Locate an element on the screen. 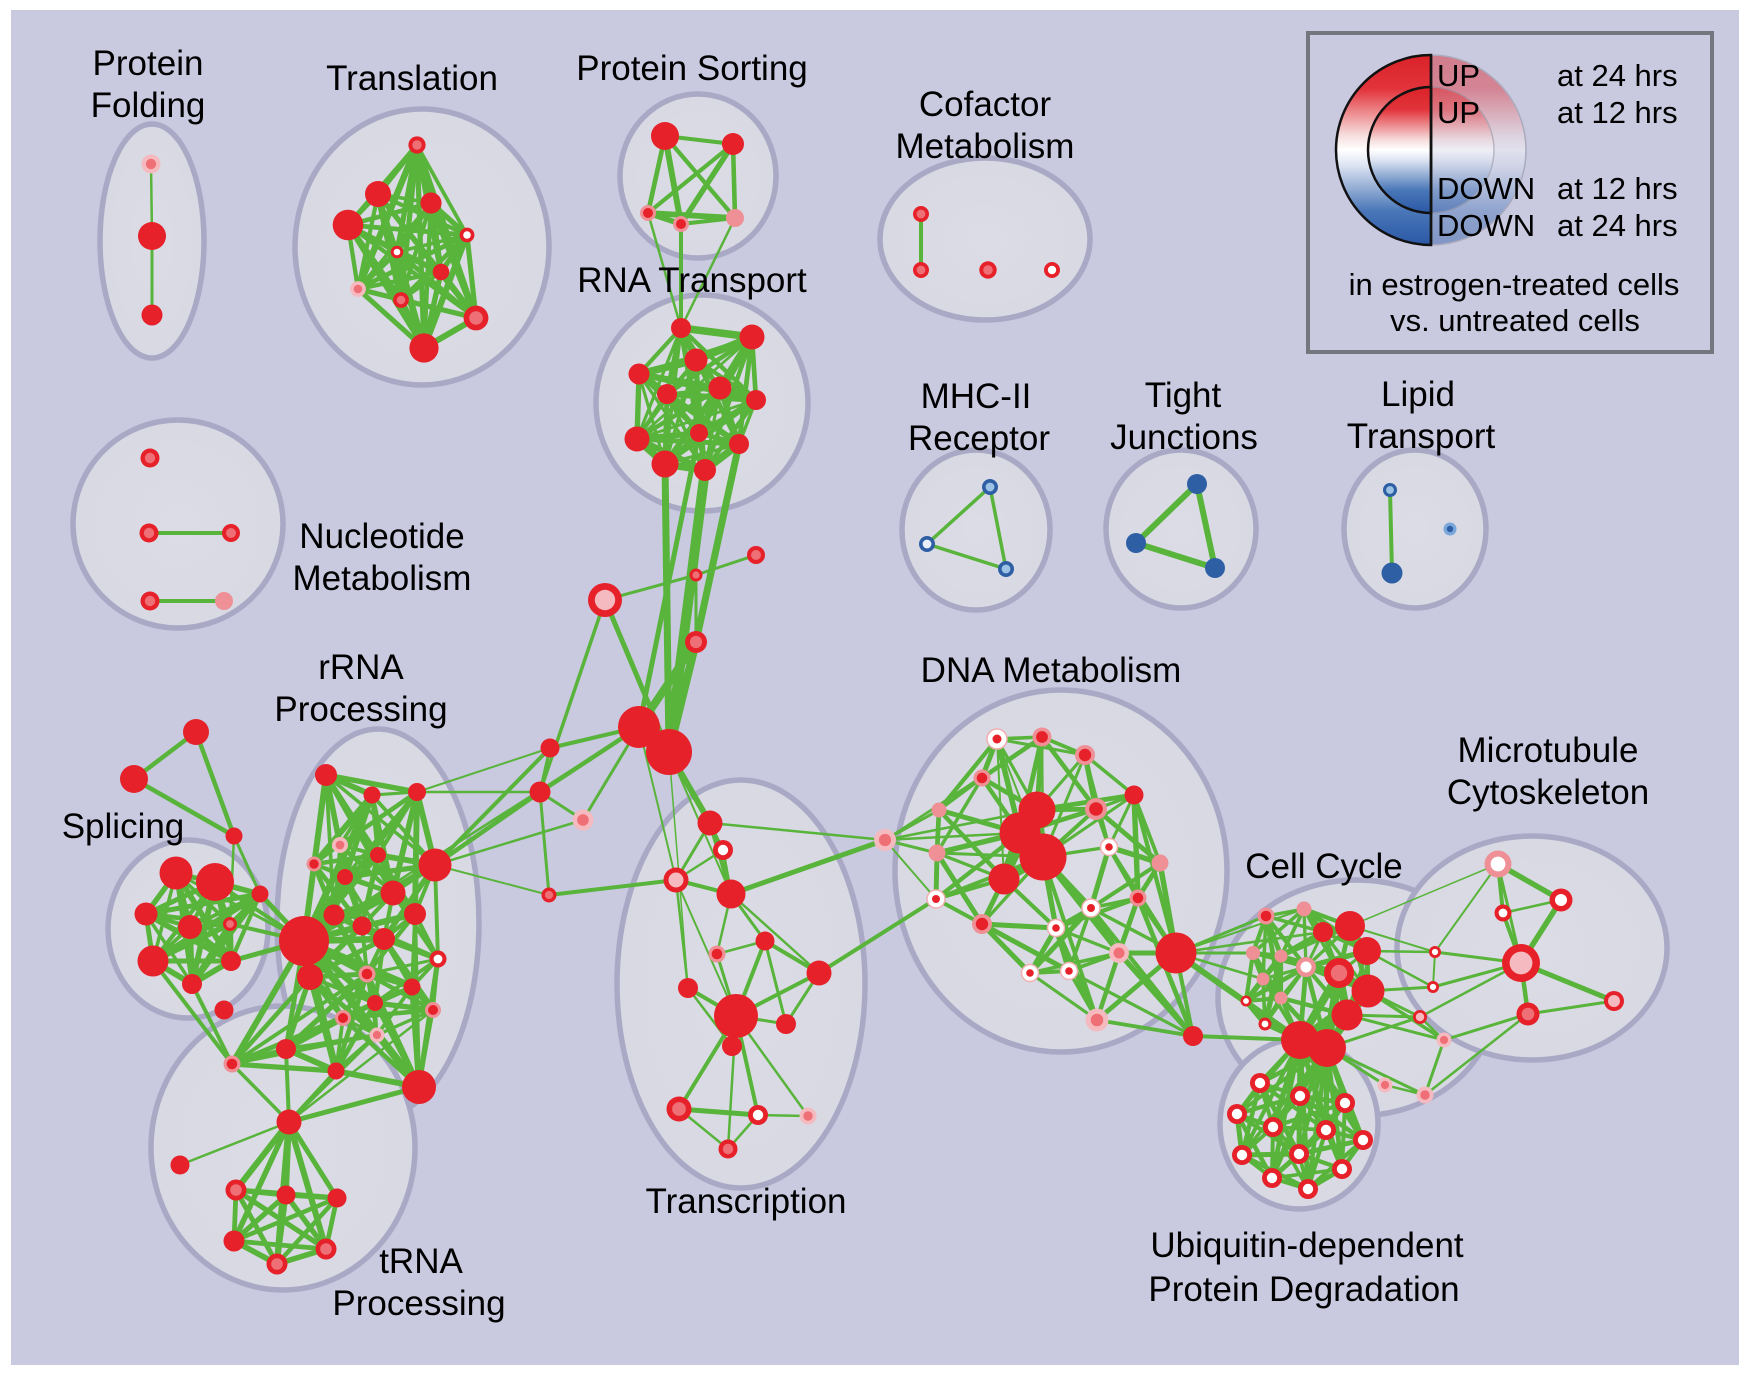  svg-text: Translation is located at coordinates (412, 78).